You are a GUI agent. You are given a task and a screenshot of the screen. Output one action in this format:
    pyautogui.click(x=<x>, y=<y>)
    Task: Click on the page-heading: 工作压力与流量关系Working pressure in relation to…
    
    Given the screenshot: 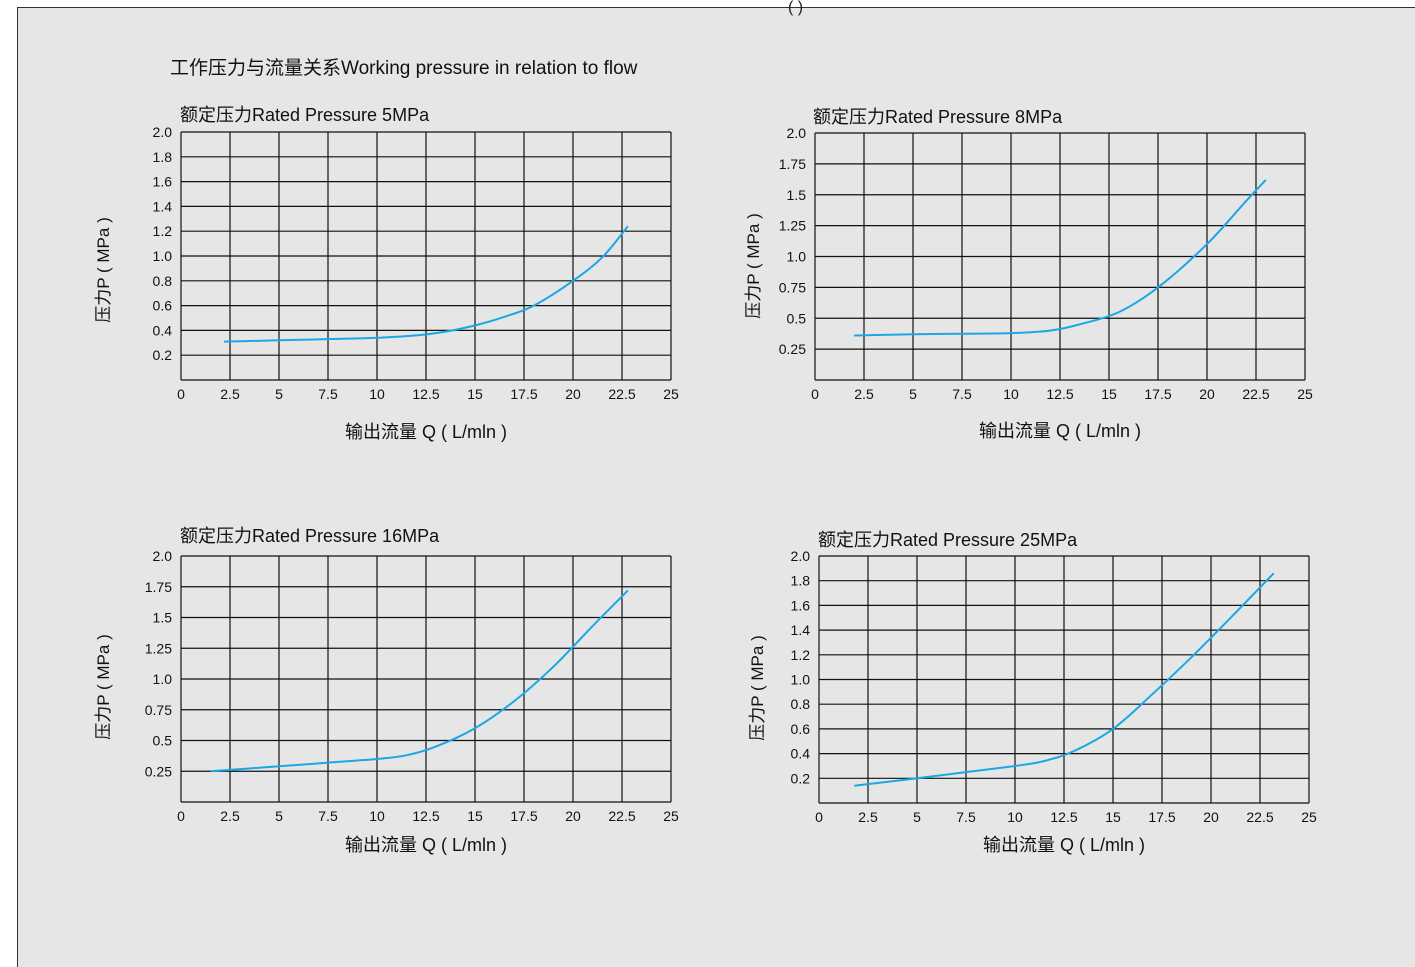 What is the action you would take?
    pyautogui.click(x=404, y=68)
    